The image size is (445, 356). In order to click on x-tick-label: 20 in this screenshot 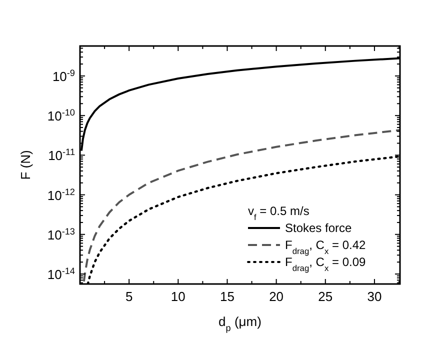, I will do `click(276, 296)`.